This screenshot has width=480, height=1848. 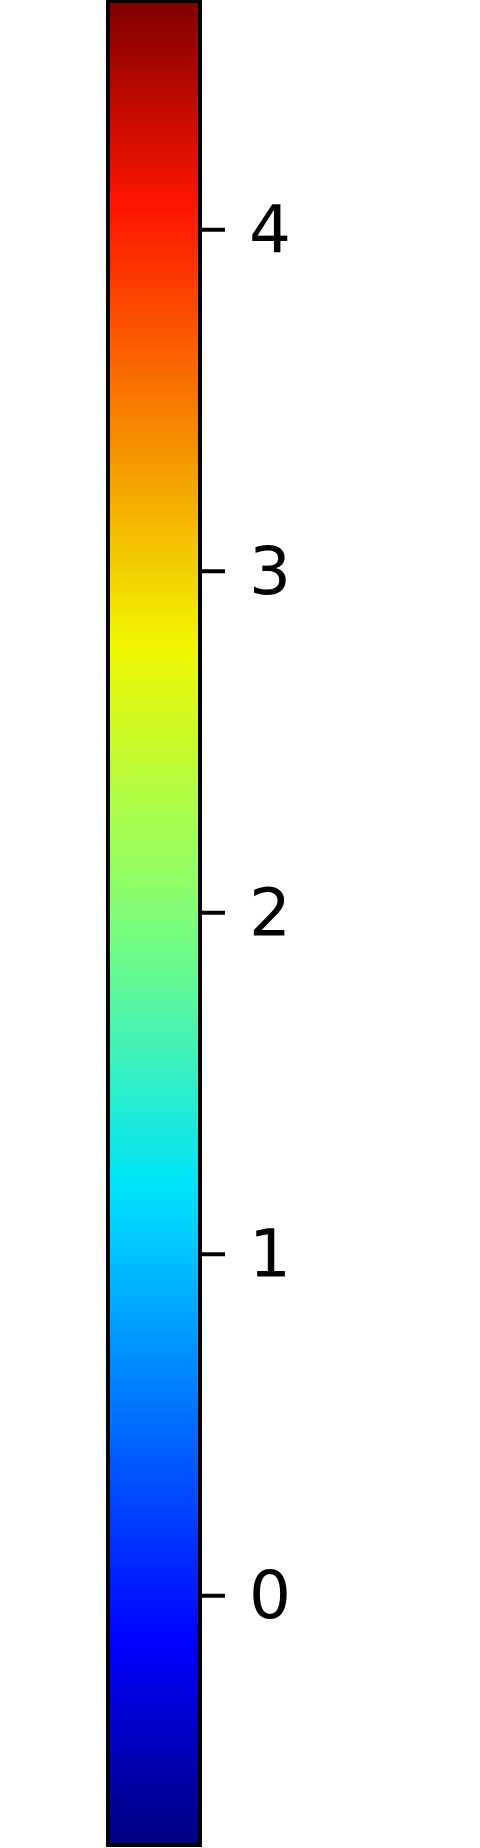 What do you see at coordinates (270, 229) in the screenshot?
I see `tick-label: 4` at bounding box center [270, 229].